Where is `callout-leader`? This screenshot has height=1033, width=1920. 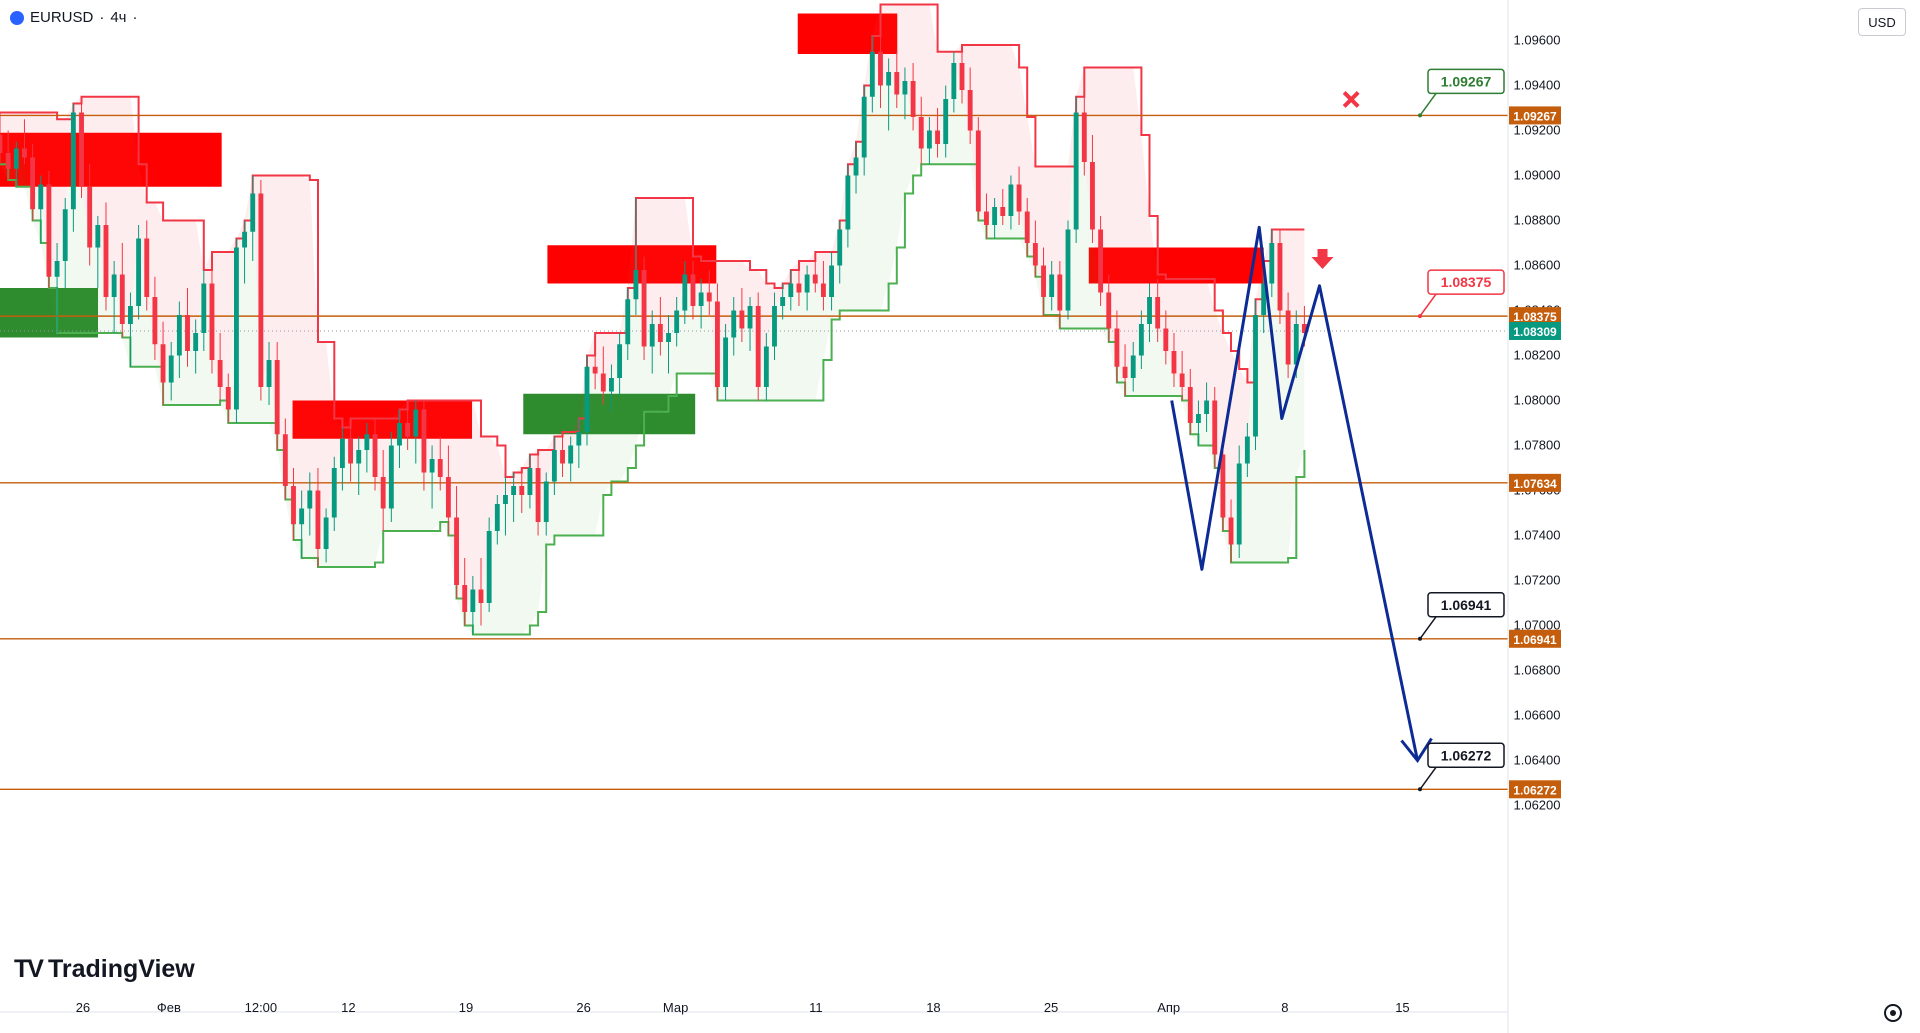 callout-leader is located at coordinates (1428, 778).